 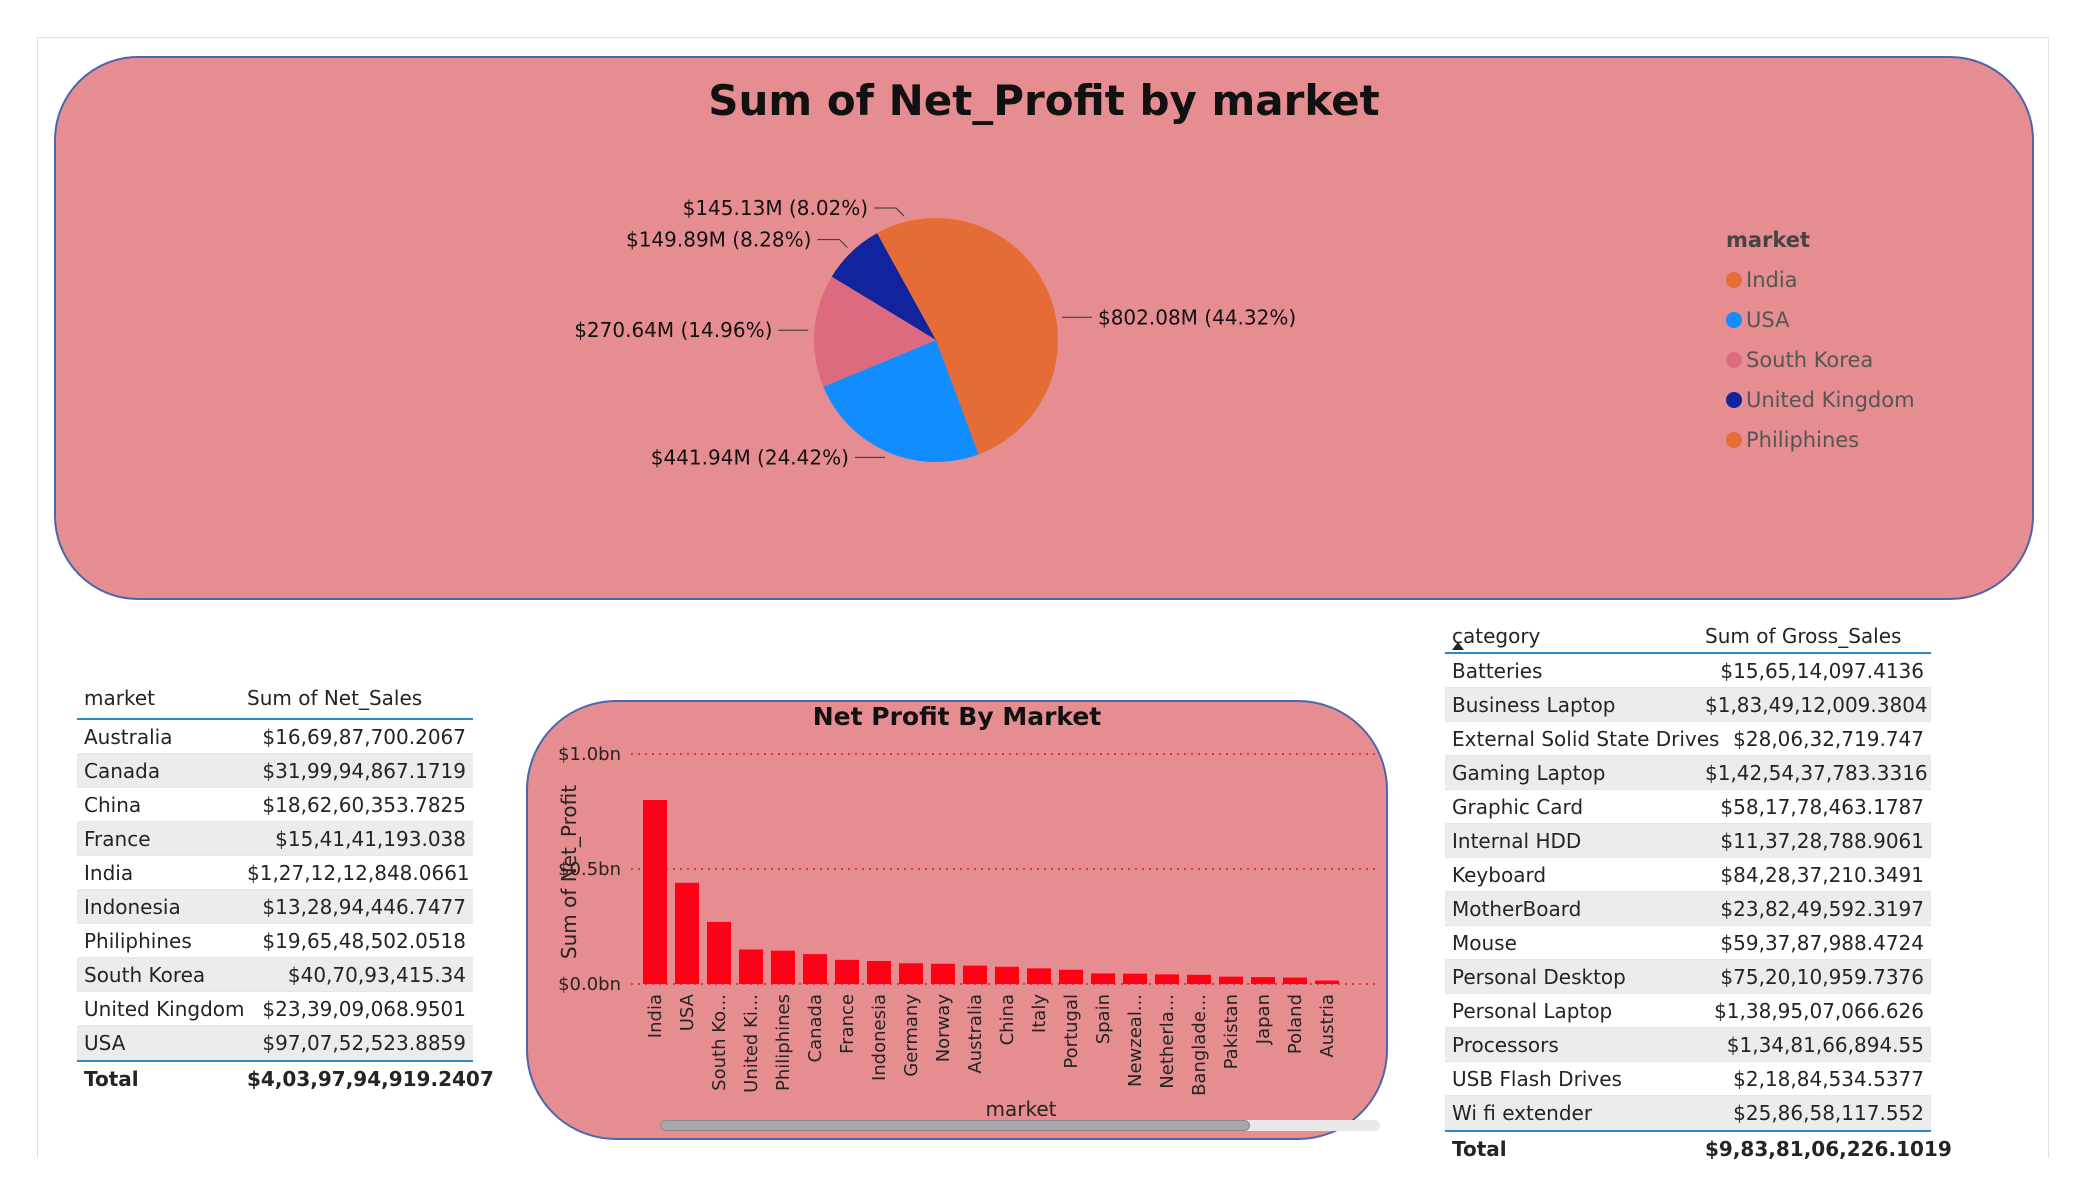 I want to click on table-row: Australia $16,69,87,700.2067, so click(x=275, y=737).